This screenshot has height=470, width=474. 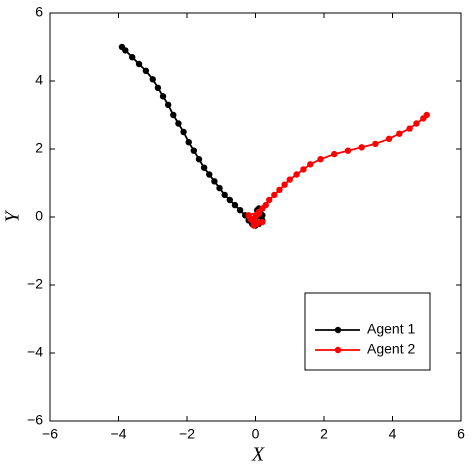 I want to click on y-tick-label: −6, so click(x=35, y=420).